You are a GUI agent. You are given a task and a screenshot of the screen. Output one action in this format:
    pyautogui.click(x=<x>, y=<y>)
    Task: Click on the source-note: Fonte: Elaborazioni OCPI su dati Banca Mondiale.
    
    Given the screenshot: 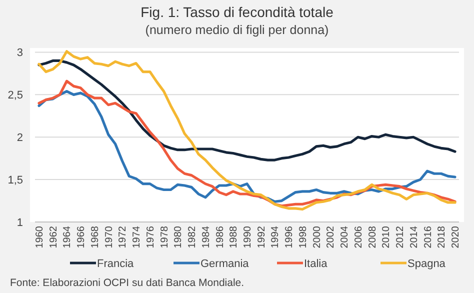 What is the action you would take?
    pyautogui.click(x=127, y=283)
    